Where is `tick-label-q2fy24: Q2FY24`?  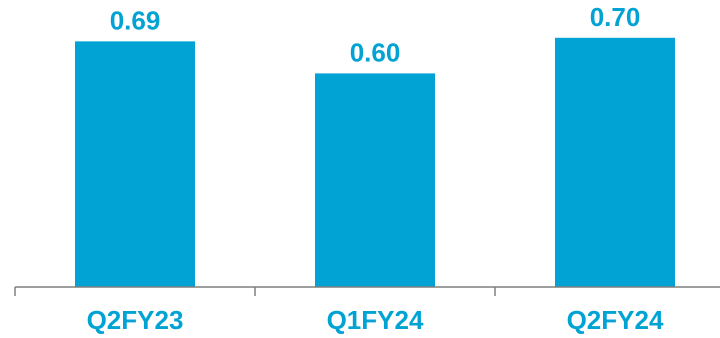
tick-label-q2fy24: Q2FY24 is located at coordinates (615, 320).